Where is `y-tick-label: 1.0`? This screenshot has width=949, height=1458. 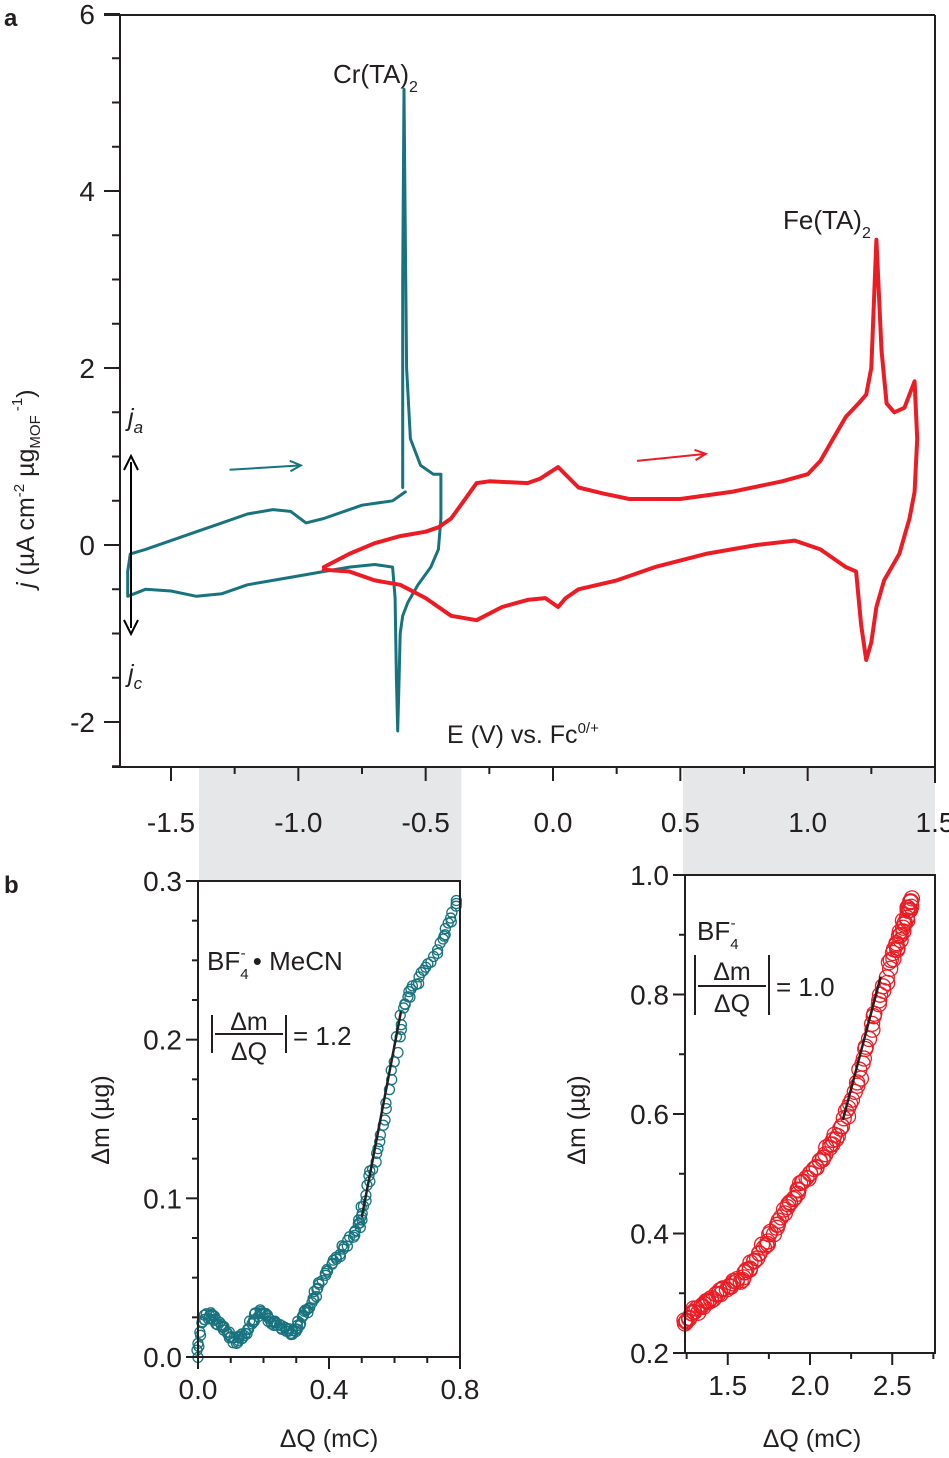 y-tick-label: 1.0 is located at coordinates (649, 875).